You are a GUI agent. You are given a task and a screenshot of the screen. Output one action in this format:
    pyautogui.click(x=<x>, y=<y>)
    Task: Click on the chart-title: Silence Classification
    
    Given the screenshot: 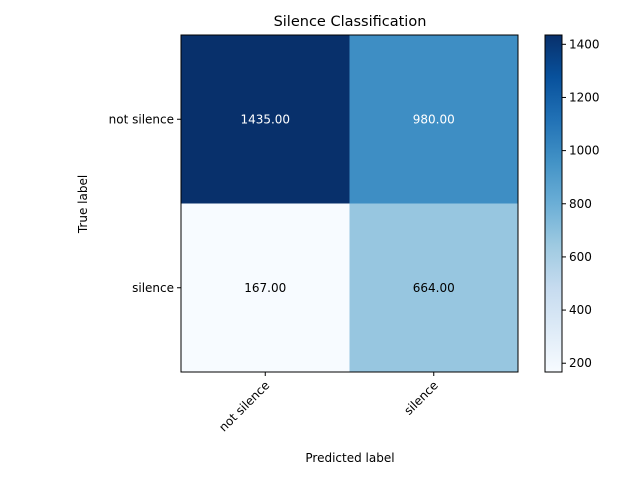 What is the action you would take?
    pyautogui.click(x=350, y=22)
    